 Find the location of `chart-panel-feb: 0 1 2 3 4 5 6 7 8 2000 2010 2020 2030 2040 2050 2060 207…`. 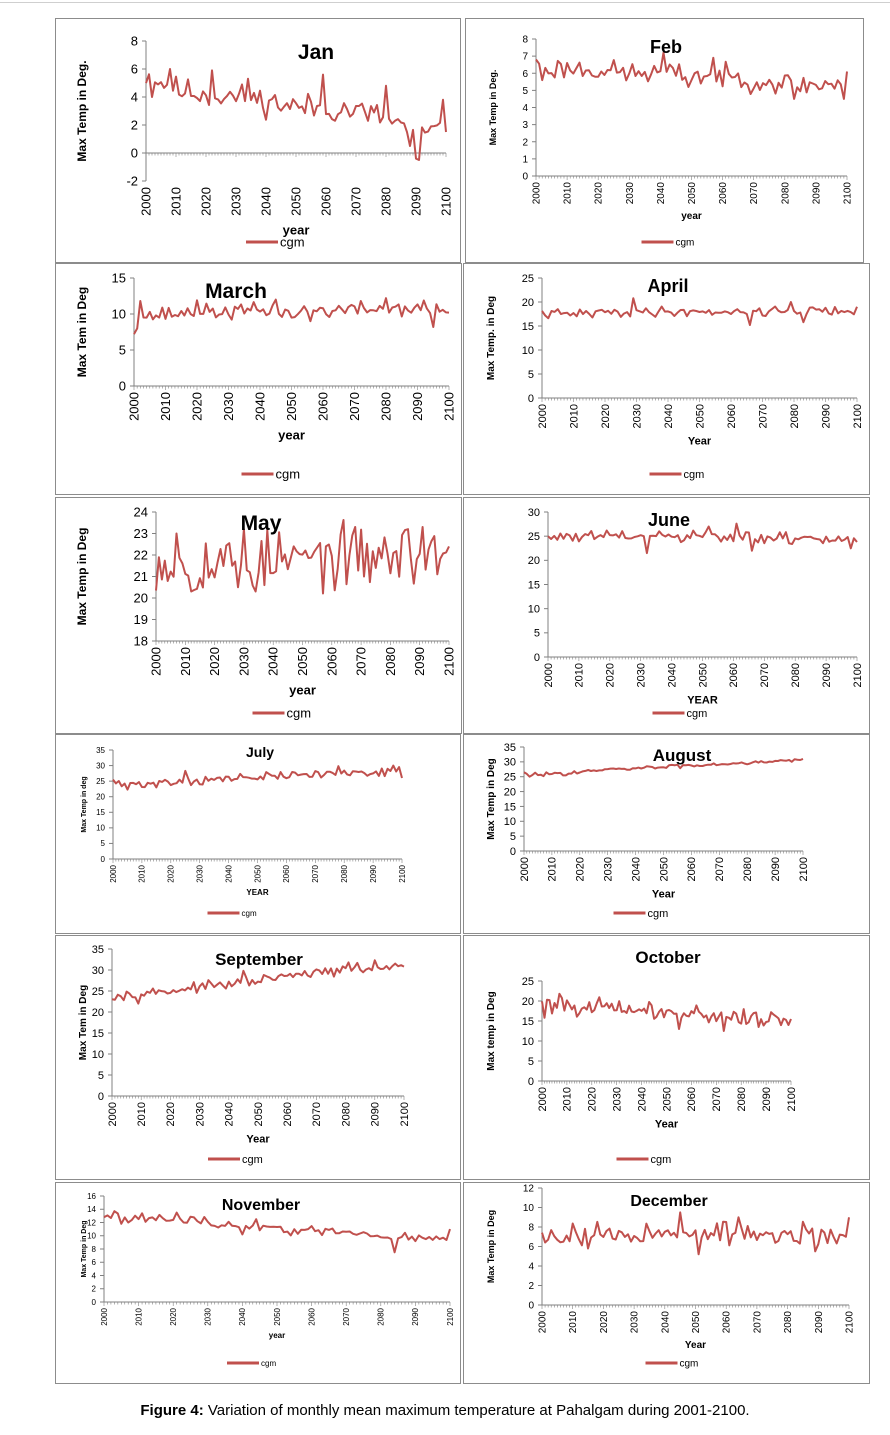

chart-panel-feb: 0 1 2 3 4 5 6 7 8 2000 2010 2020 2030 2040 2050 2060 207… is located at coordinates (664, 140).